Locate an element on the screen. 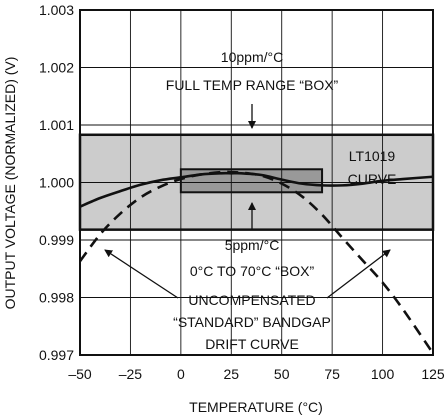 This screenshot has height=418, width=447. x-tick-label: –50 is located at coordinates (80, 374).